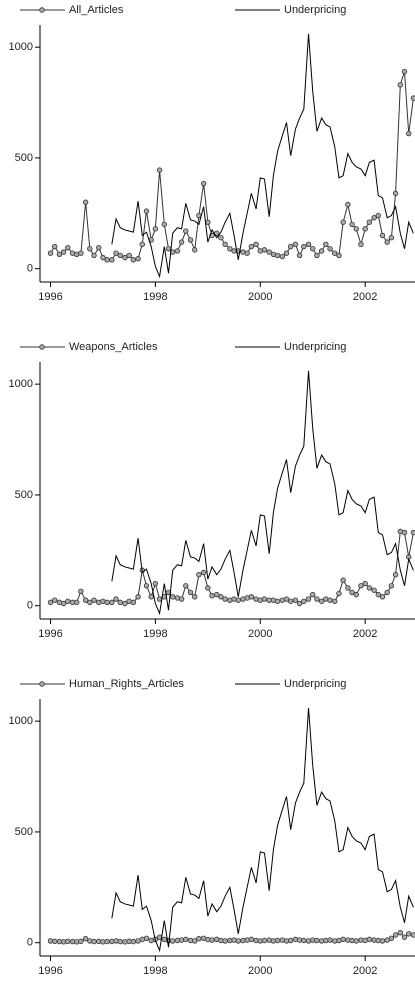 This screenshot has height=981, width=415. I want to click on y-tick-label: 500, so click(24, 158).